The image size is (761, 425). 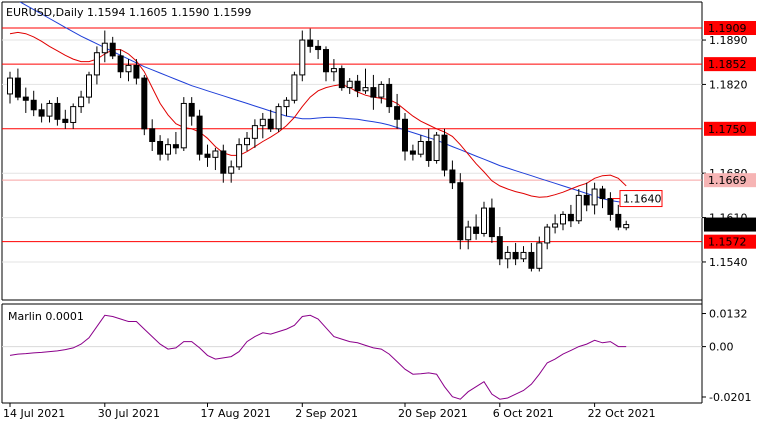 I want to click on level-label: 1.1750, so click(x=727, y=129).